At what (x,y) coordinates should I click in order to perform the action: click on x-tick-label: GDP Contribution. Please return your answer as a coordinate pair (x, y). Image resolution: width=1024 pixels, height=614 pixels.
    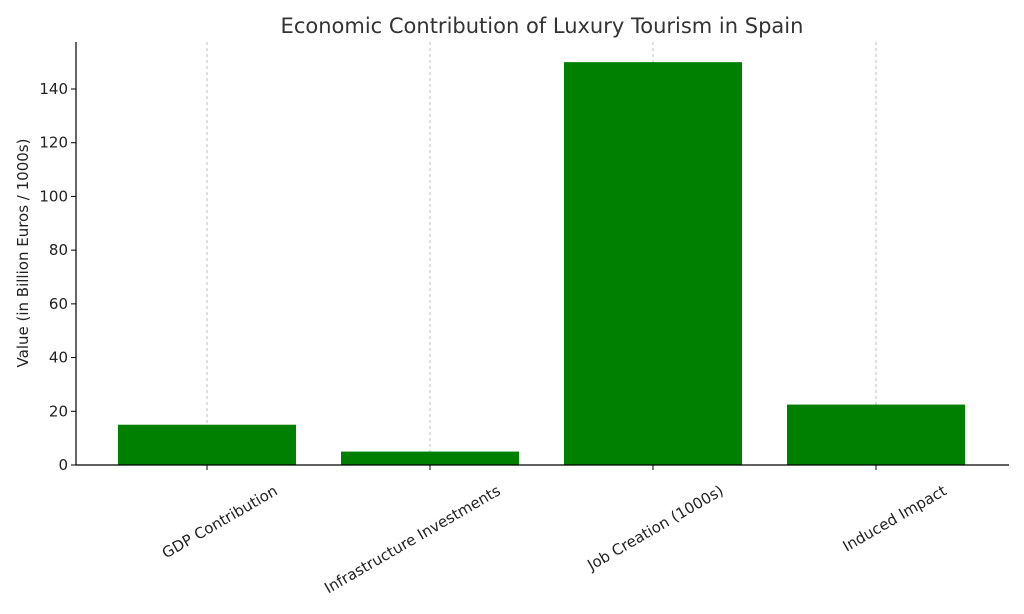
    Looking at the image, I should click on (220, 522).